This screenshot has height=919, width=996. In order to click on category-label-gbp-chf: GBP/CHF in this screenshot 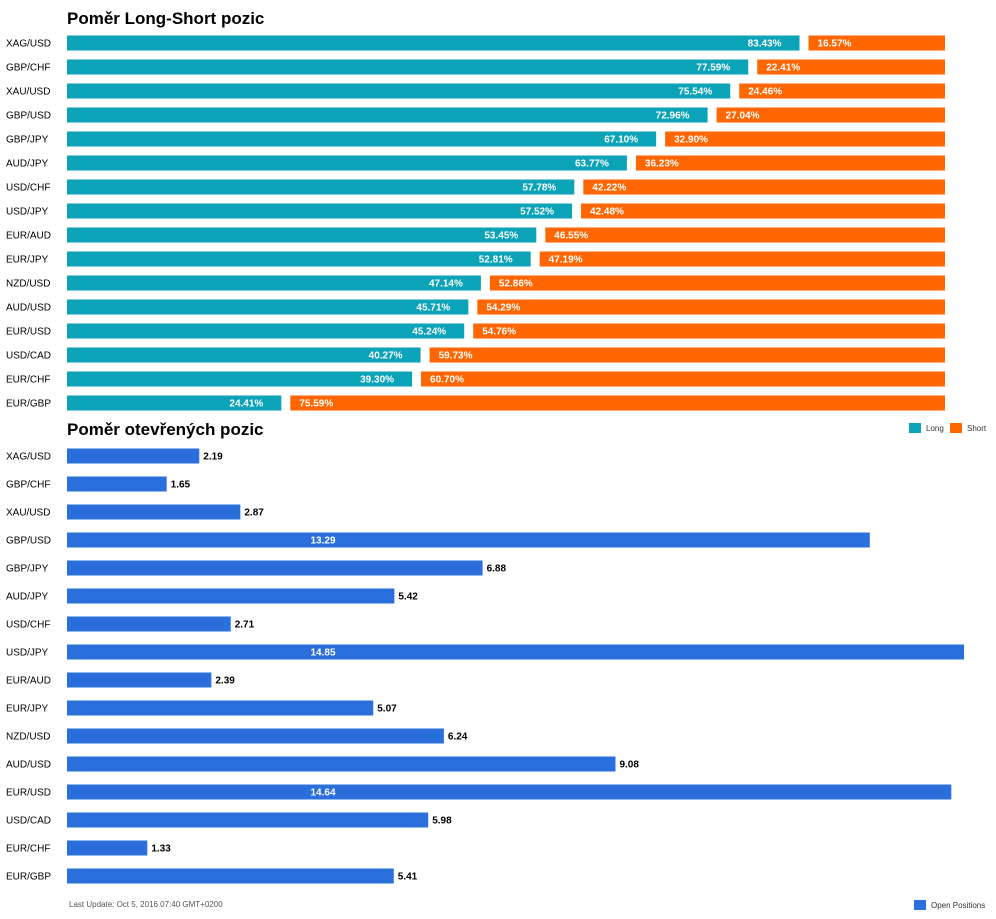, I will do `click(28, 68)`.